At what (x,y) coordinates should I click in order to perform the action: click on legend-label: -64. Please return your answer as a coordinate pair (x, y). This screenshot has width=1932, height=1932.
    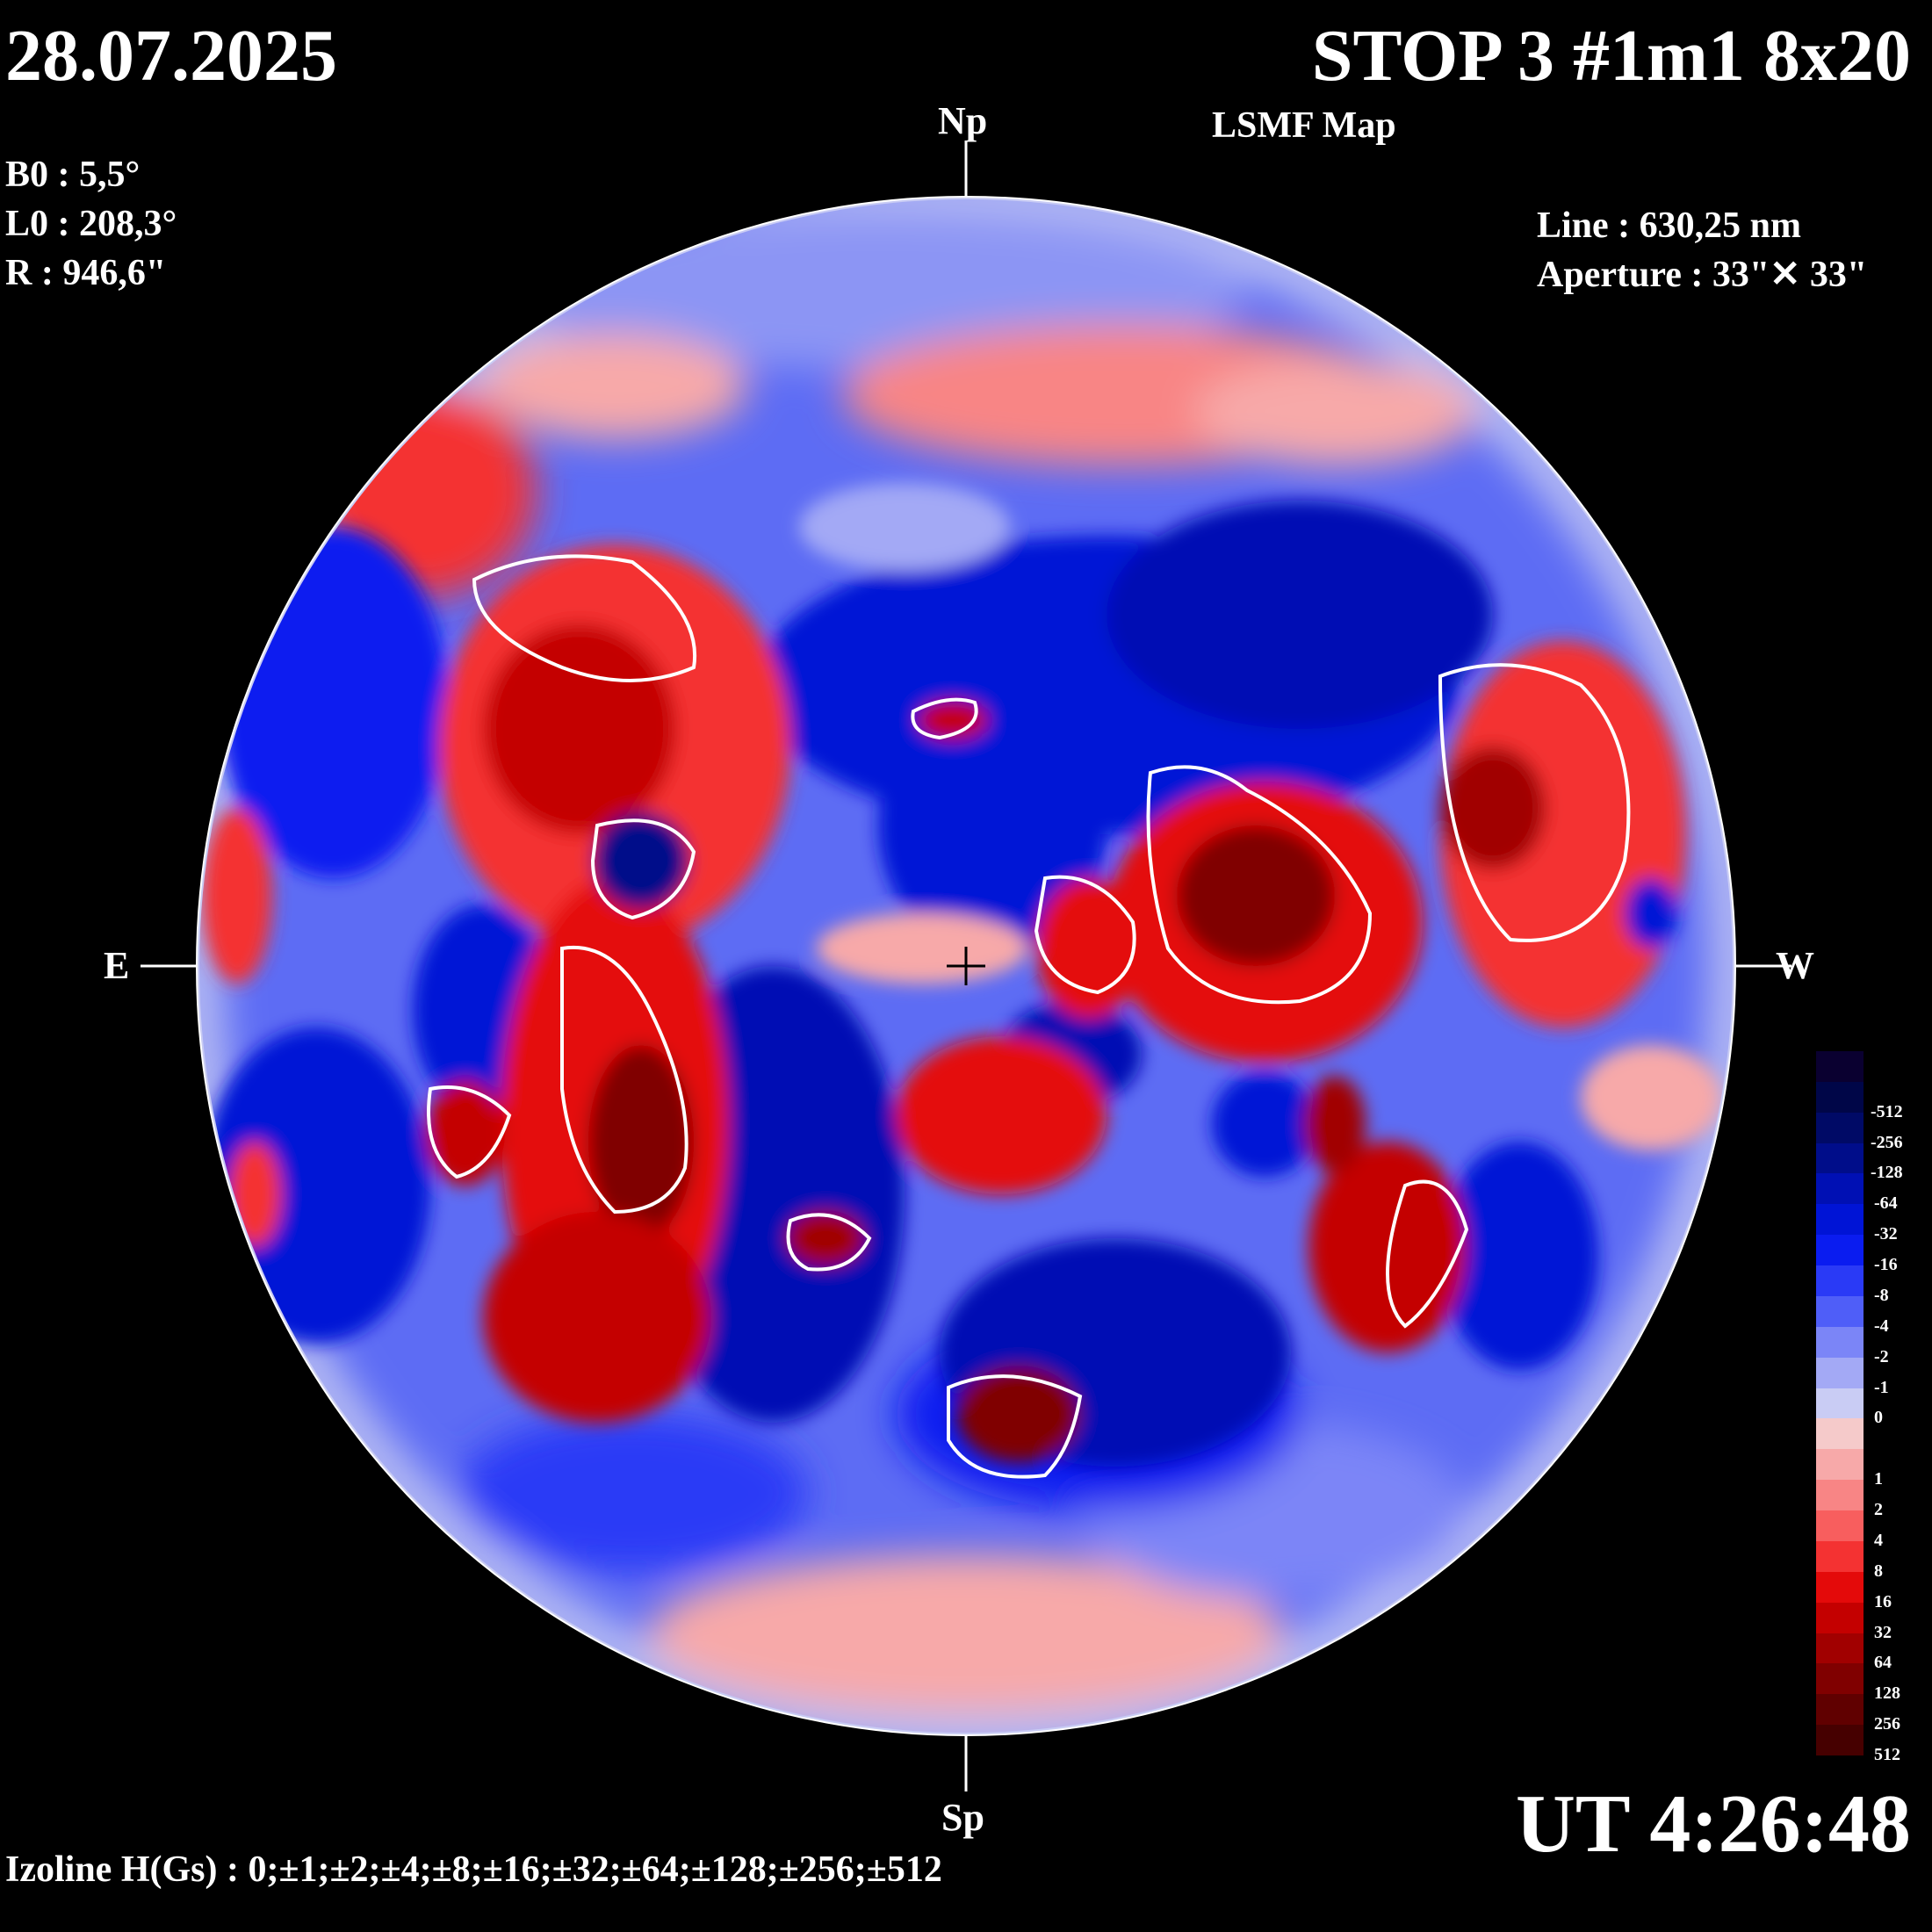
    Looking at the image, I should click on (1886, 1203).